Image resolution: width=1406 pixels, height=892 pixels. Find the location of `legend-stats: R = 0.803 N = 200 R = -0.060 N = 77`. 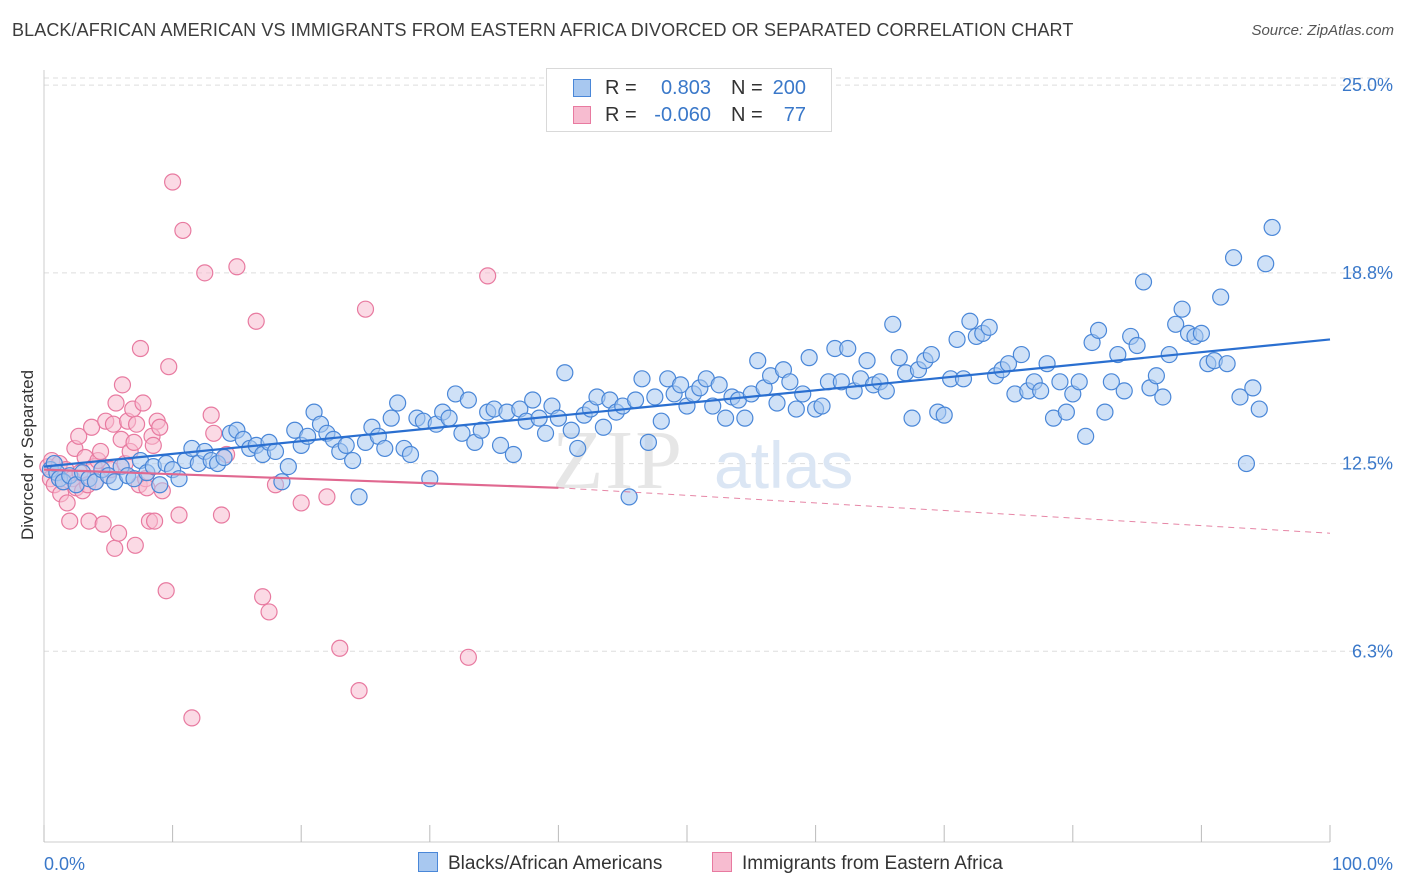

legend-stats: R = 0.803 N = 200 R = -0.060 N = 77 is located at coordinates (689, 100).